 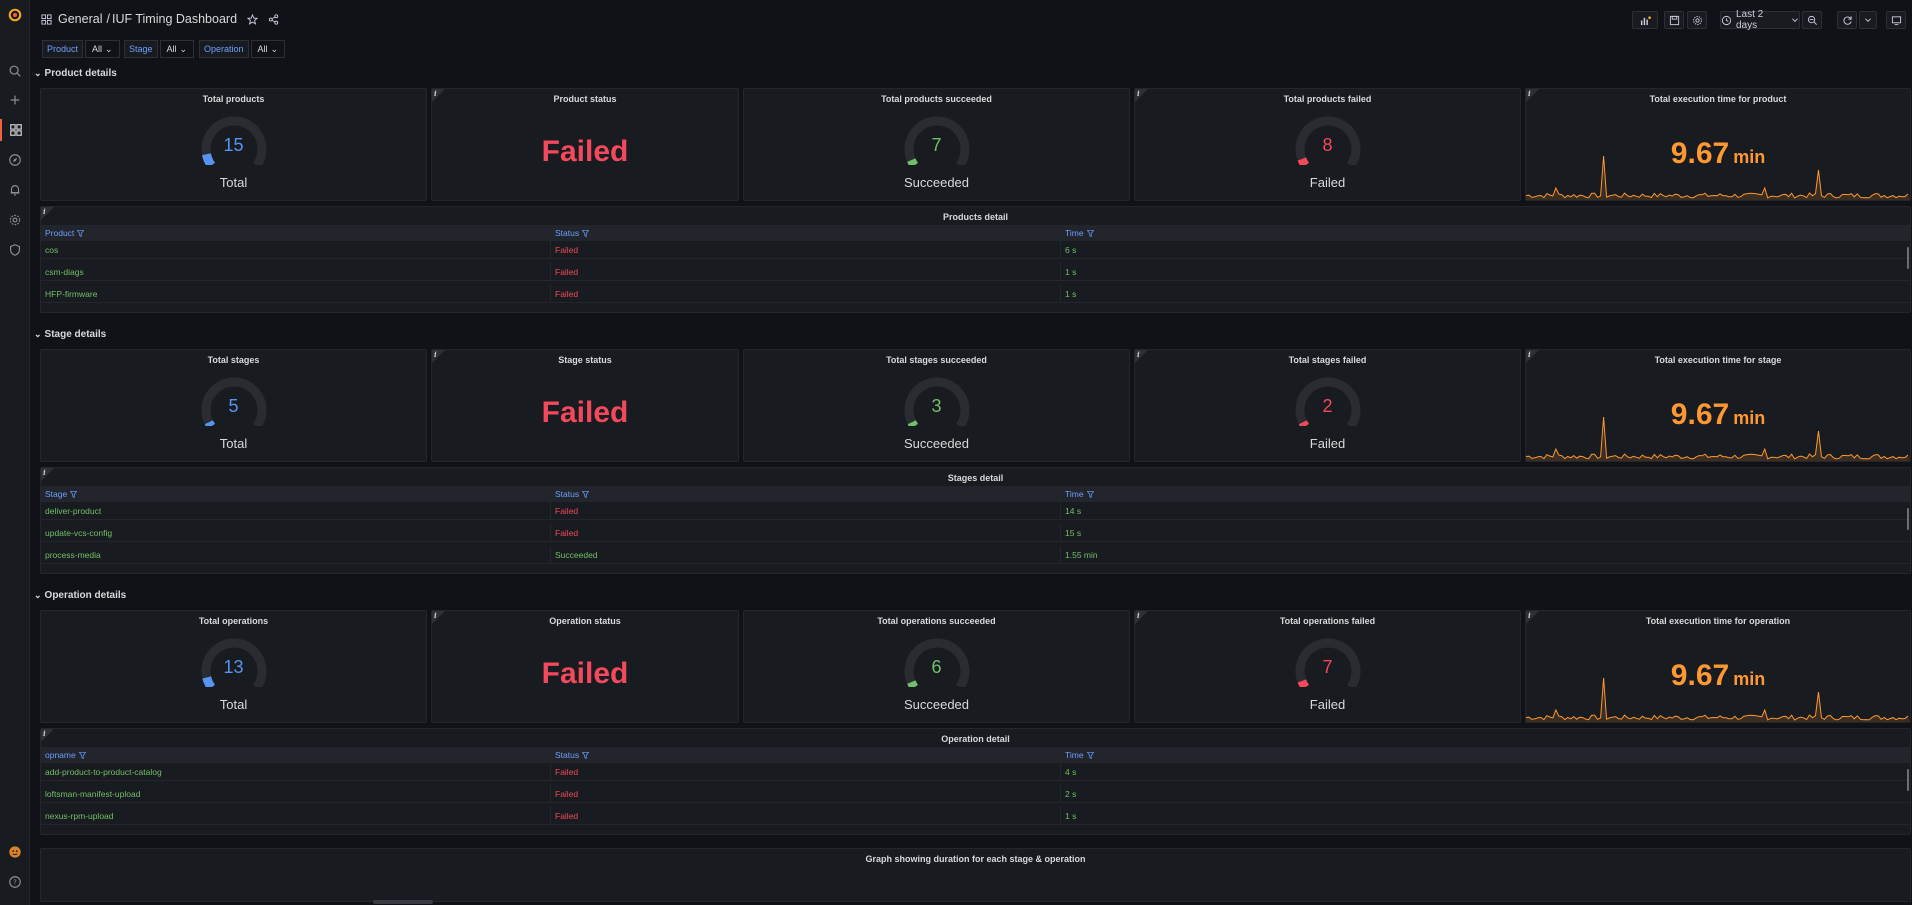 I want to click on share-icon, so click(x=273, y=19).